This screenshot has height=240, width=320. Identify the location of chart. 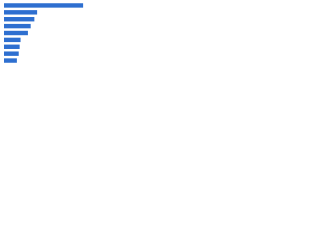
(44, 33).